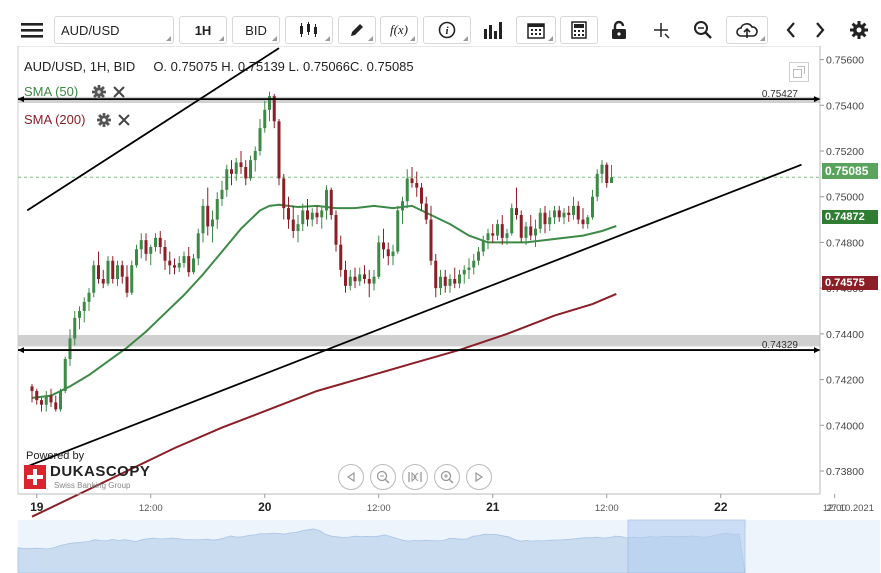  Describe the element at coordinates (780, 94) in the screenshot. I see `level-label: 0.75427` at that location.